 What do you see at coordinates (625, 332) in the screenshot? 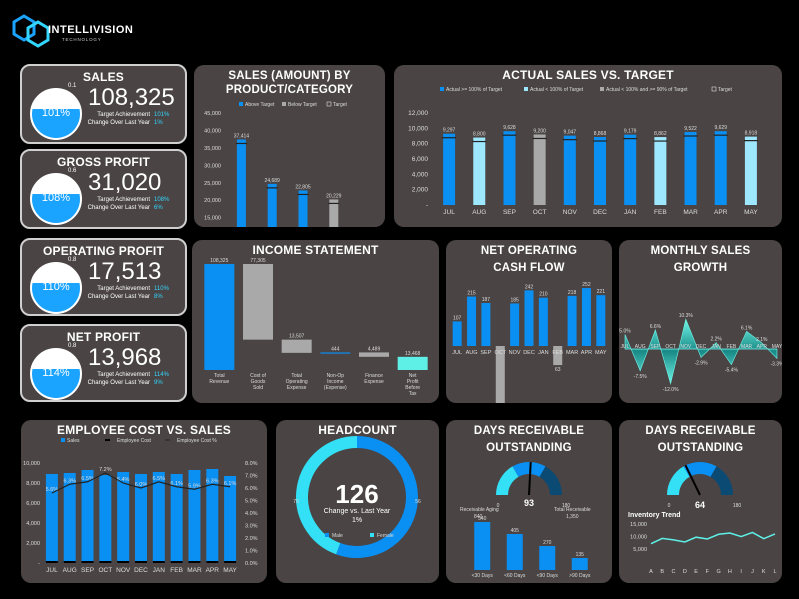
I see `data-label: 5.0%` at bounding box center [625, 332].